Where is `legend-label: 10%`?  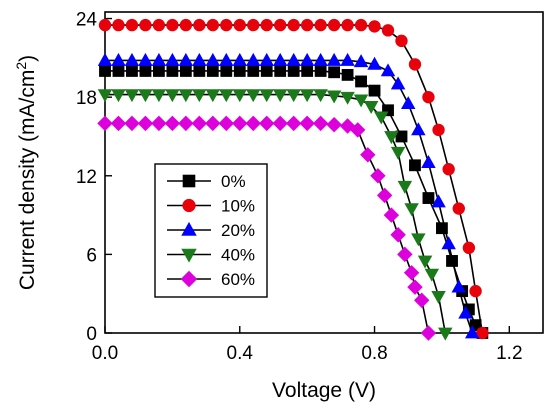 legend-label: 10% is located at coordinates (238, 206).